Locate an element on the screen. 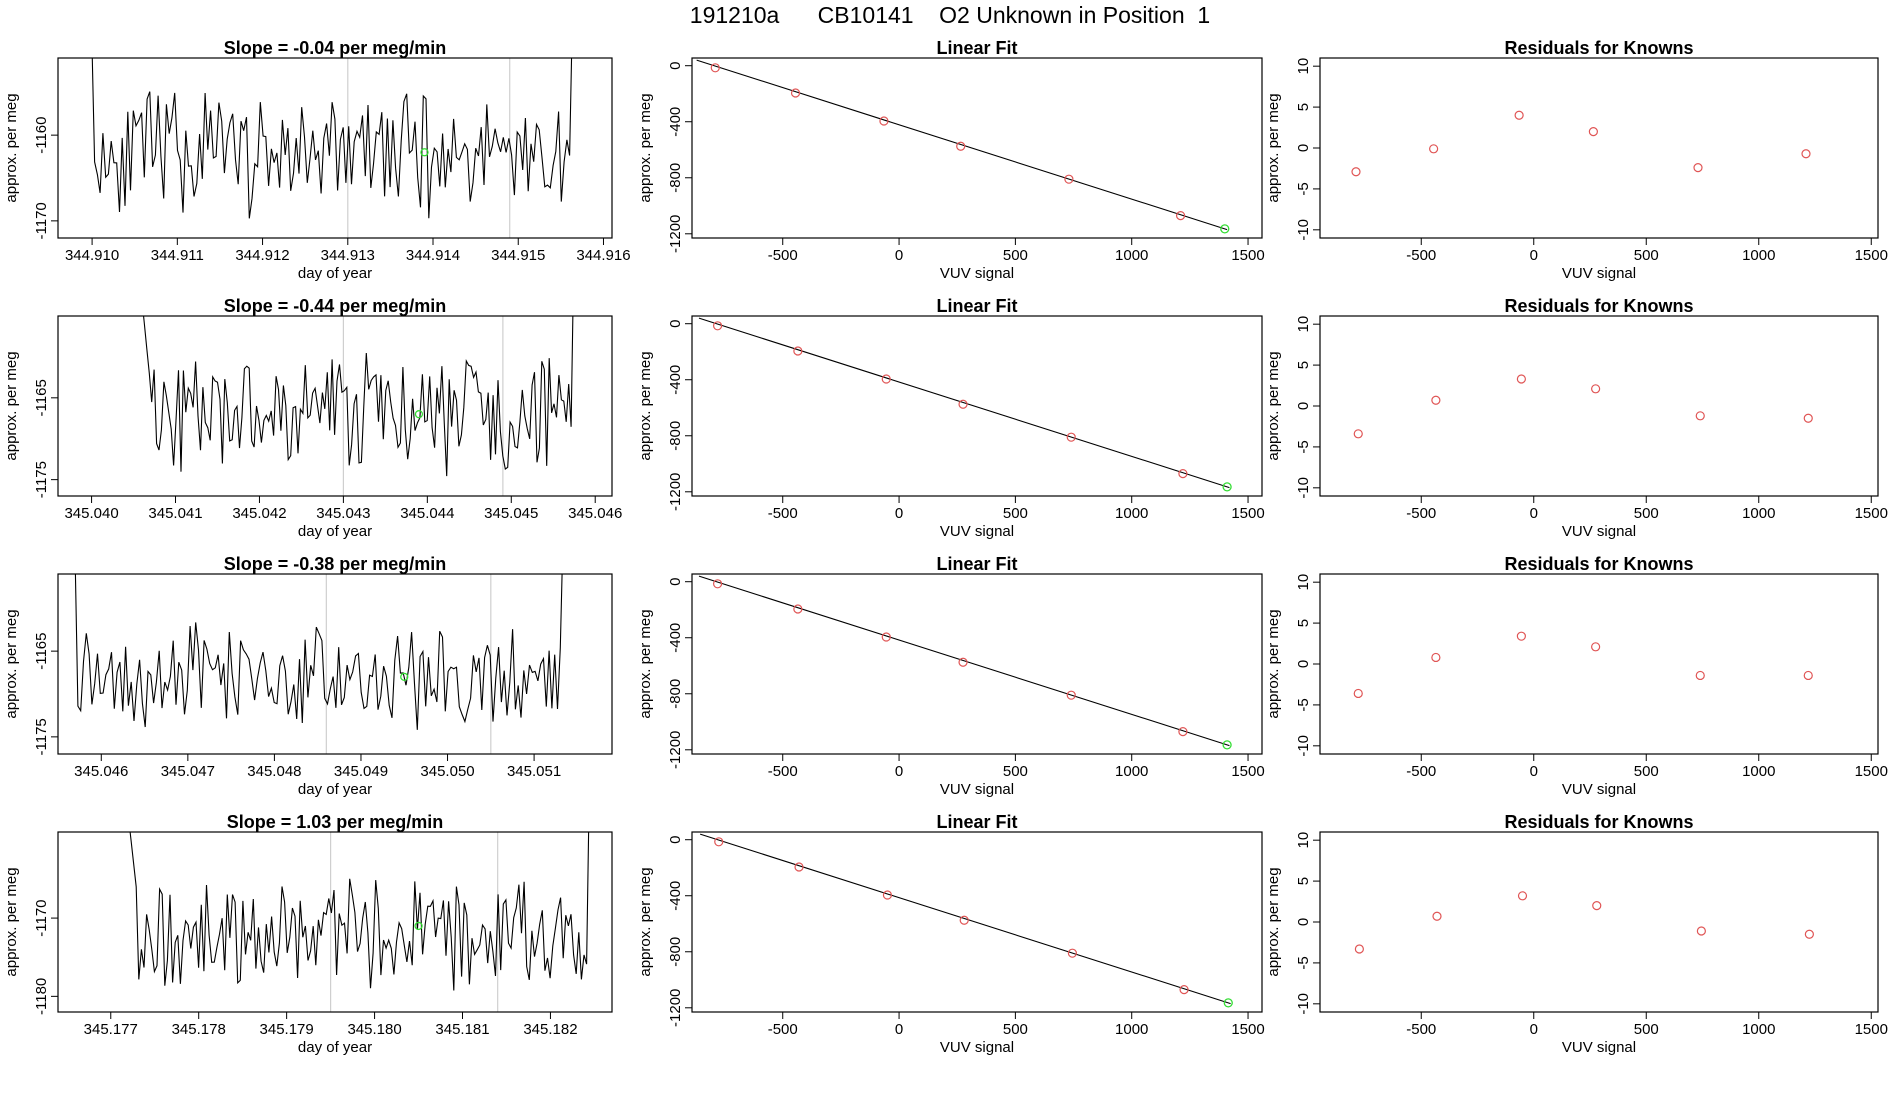  panel-3-2-title: Linear Fit is located at coordinates (976, 564).